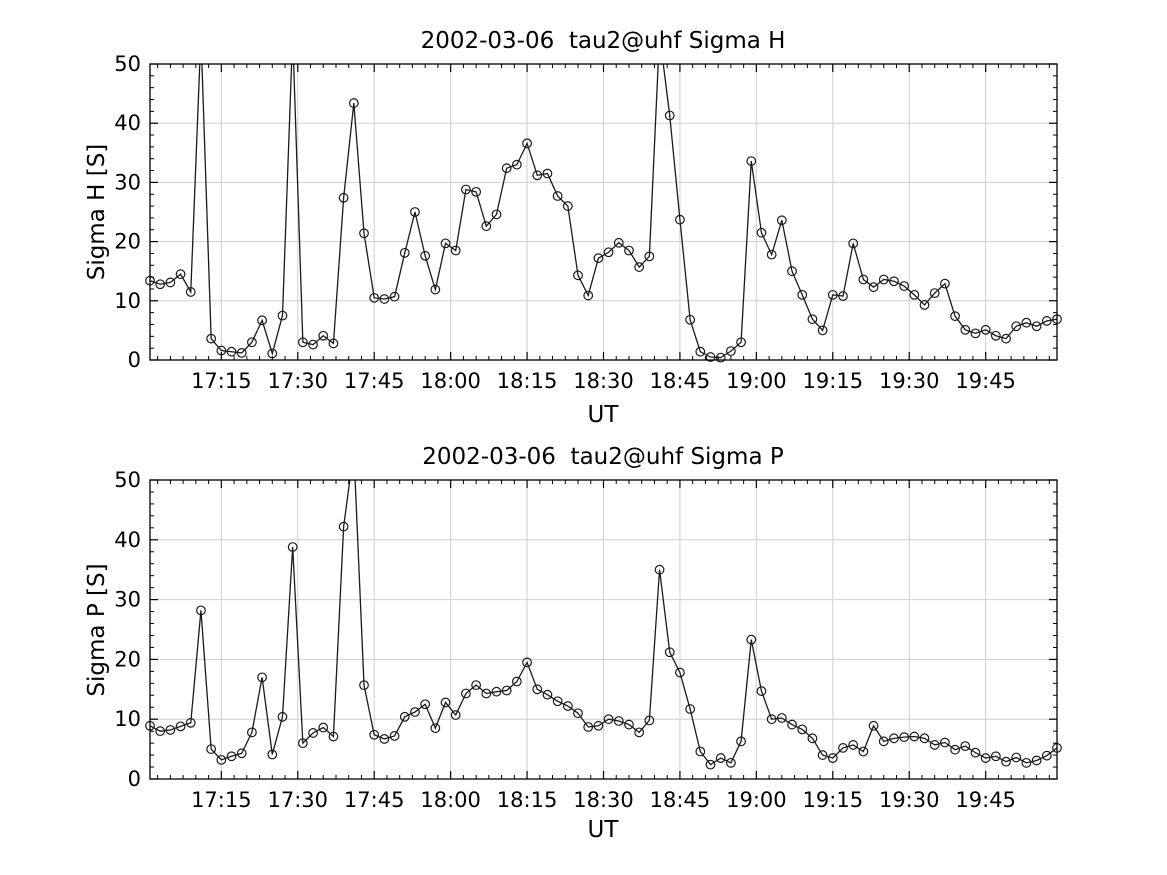 The image size is (1167, 875). Describe the element at coordinates (97, 630) in the screenshot. I see `y-axis-label-sigma-p: Sigma P [S]` at that location.